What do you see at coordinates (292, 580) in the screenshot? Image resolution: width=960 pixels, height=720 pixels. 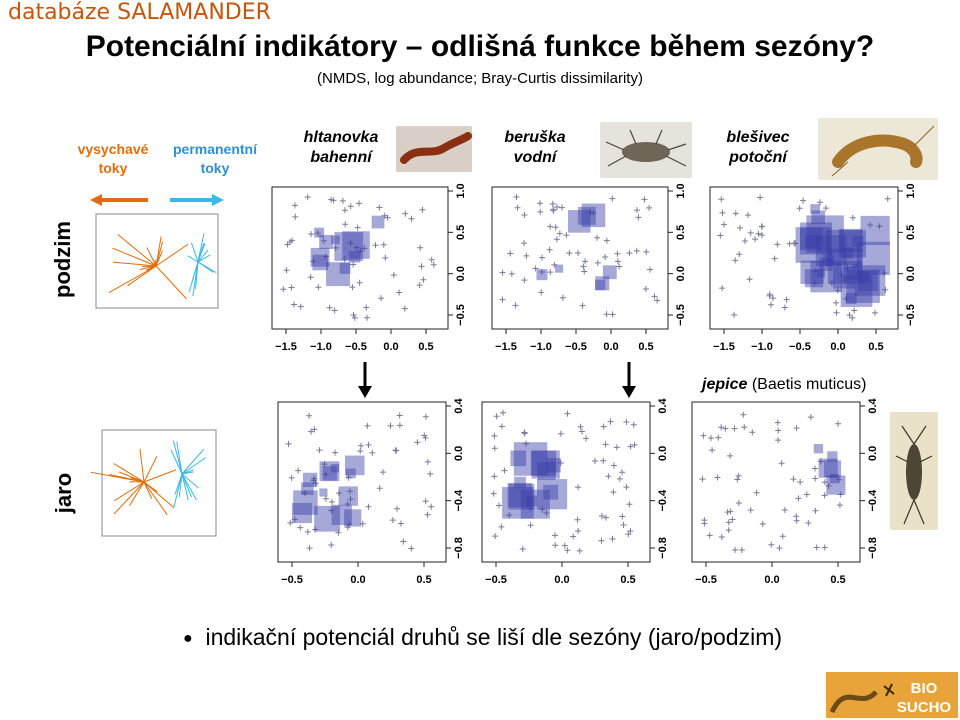 I see `x-tick-label: −0.5` at bounding box center [292, 580].